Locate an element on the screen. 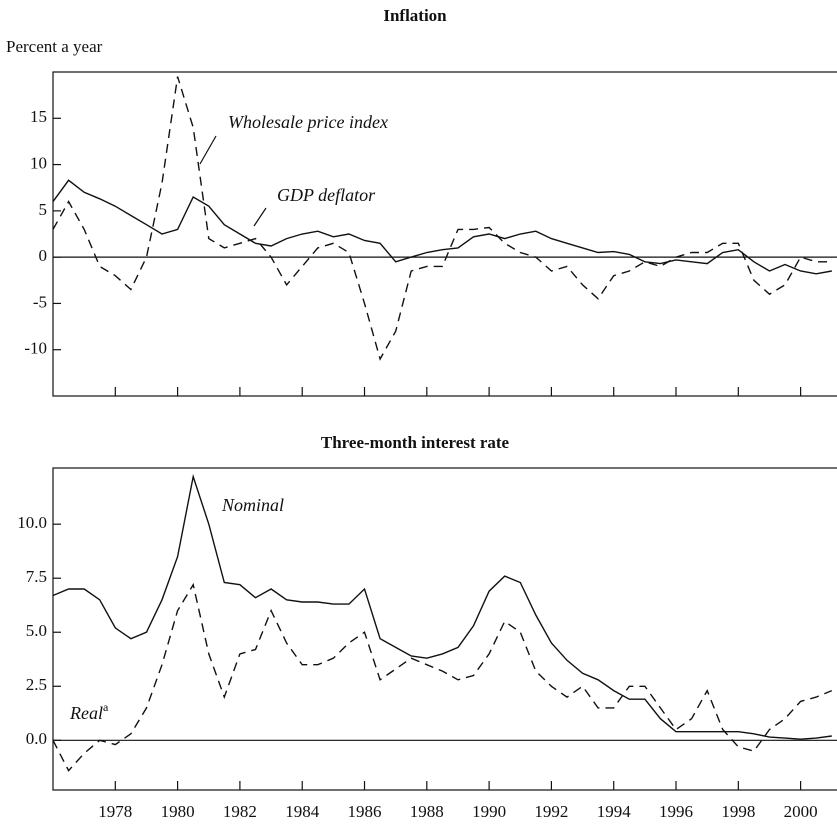  y-tick-label: 10 is located at coordinates (38, 162).